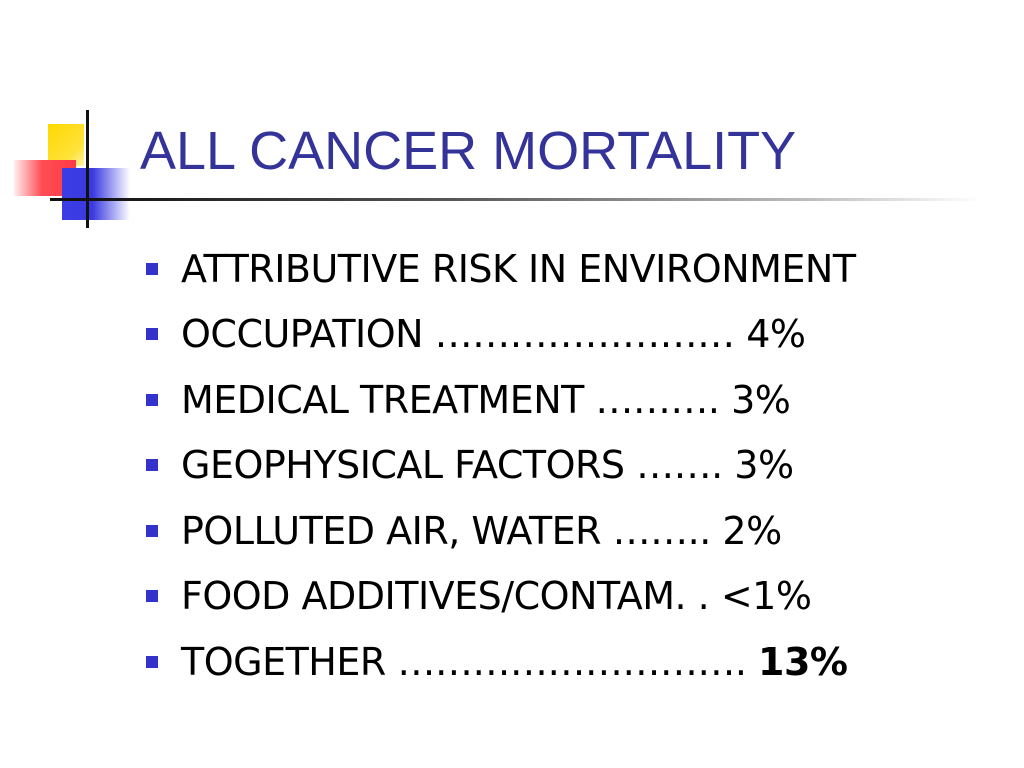  Describe the element at coordinates (456, 399) in the screenshot. I see `bullet-text: MEDICAL TREATMENT ……….` at that location.